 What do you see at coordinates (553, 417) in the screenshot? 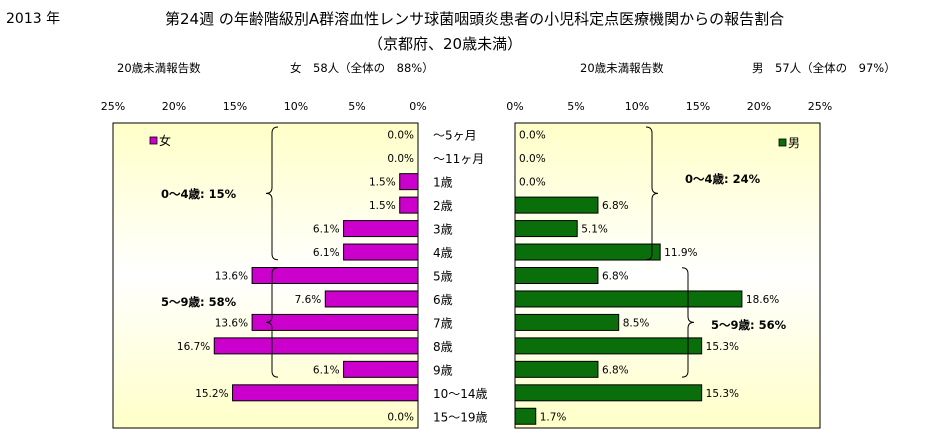
I see `male-data-label: 1.7%` at bounding box center [553, 417].